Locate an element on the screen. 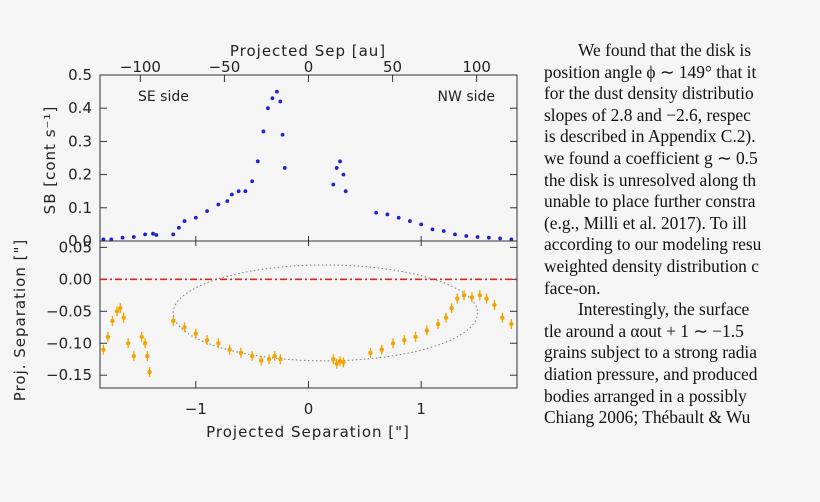  bottom-tick-label: 0 is located at coordinates (309, 409).